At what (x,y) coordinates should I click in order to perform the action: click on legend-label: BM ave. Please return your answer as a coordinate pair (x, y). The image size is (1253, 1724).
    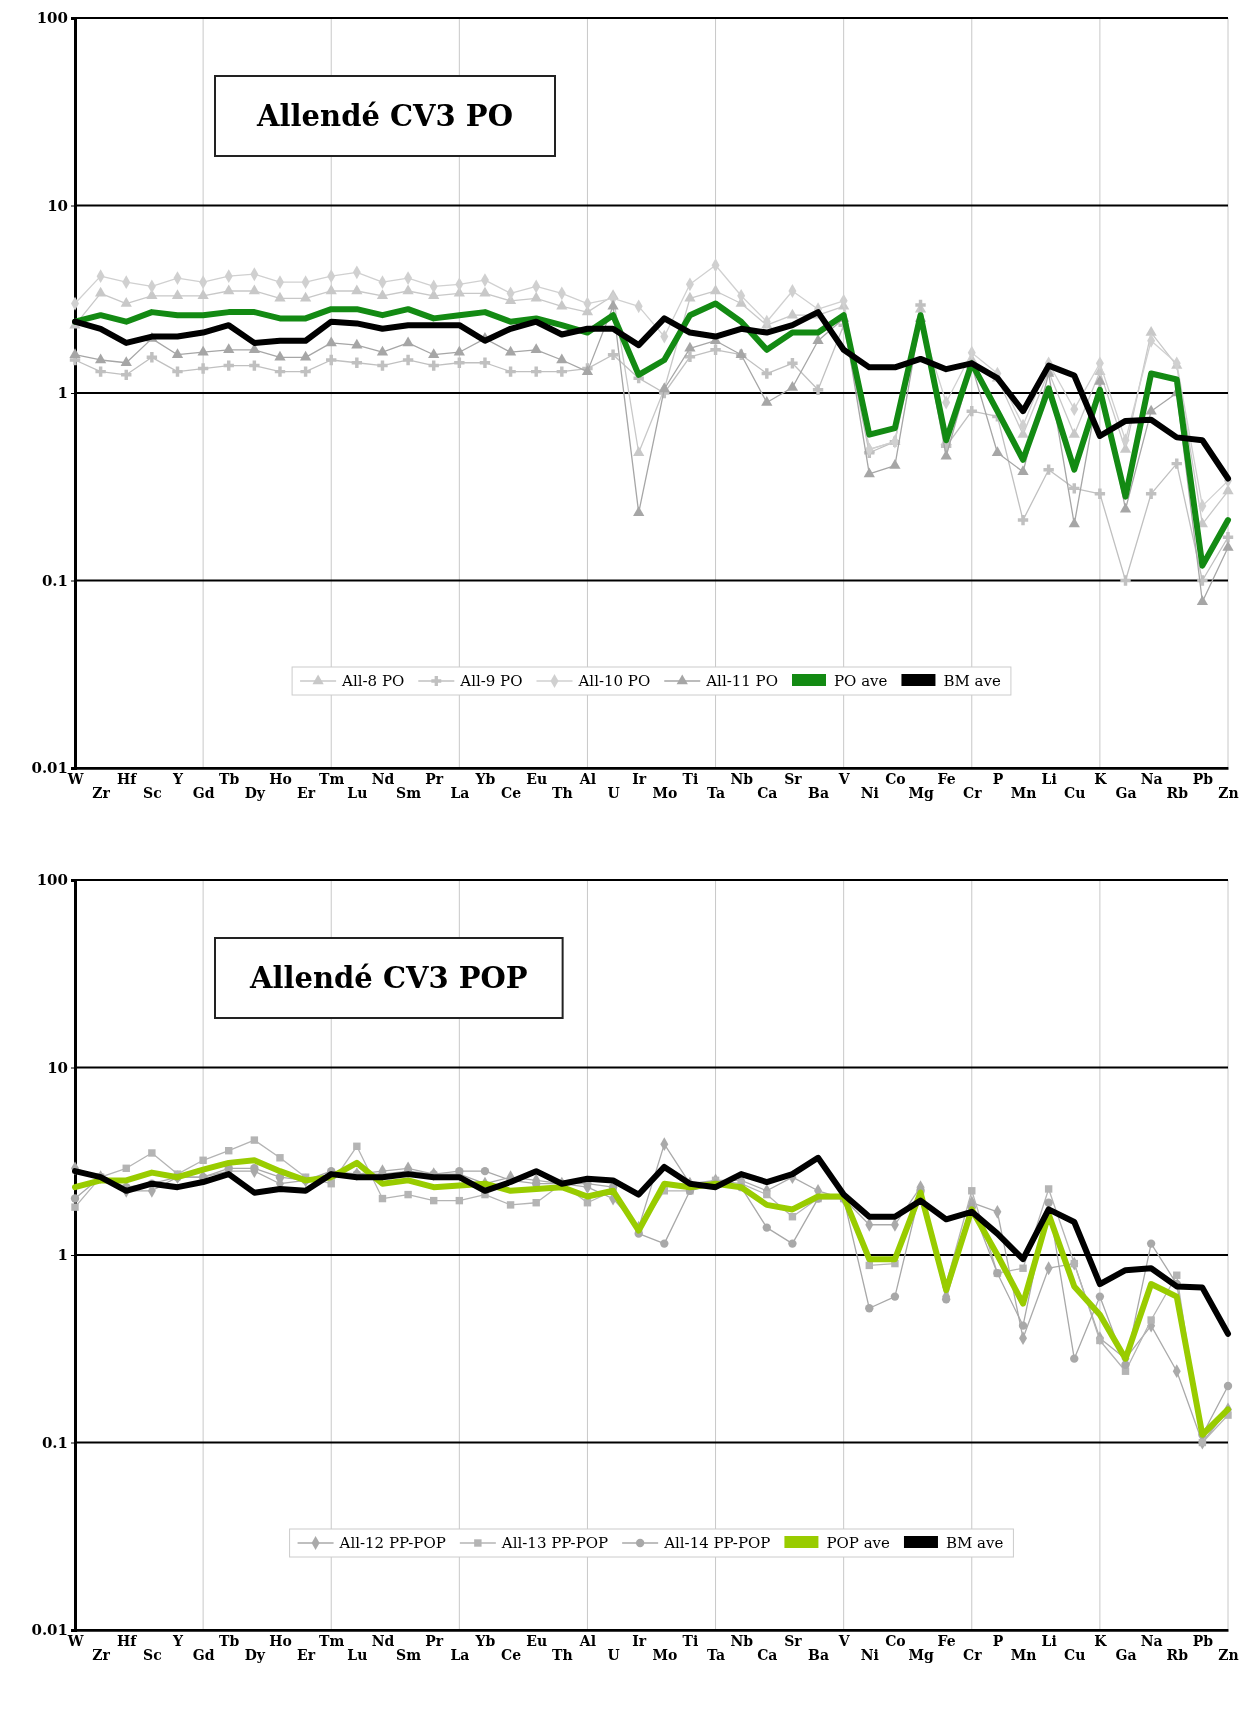
    Looking at the image, I should click on (972, 681).